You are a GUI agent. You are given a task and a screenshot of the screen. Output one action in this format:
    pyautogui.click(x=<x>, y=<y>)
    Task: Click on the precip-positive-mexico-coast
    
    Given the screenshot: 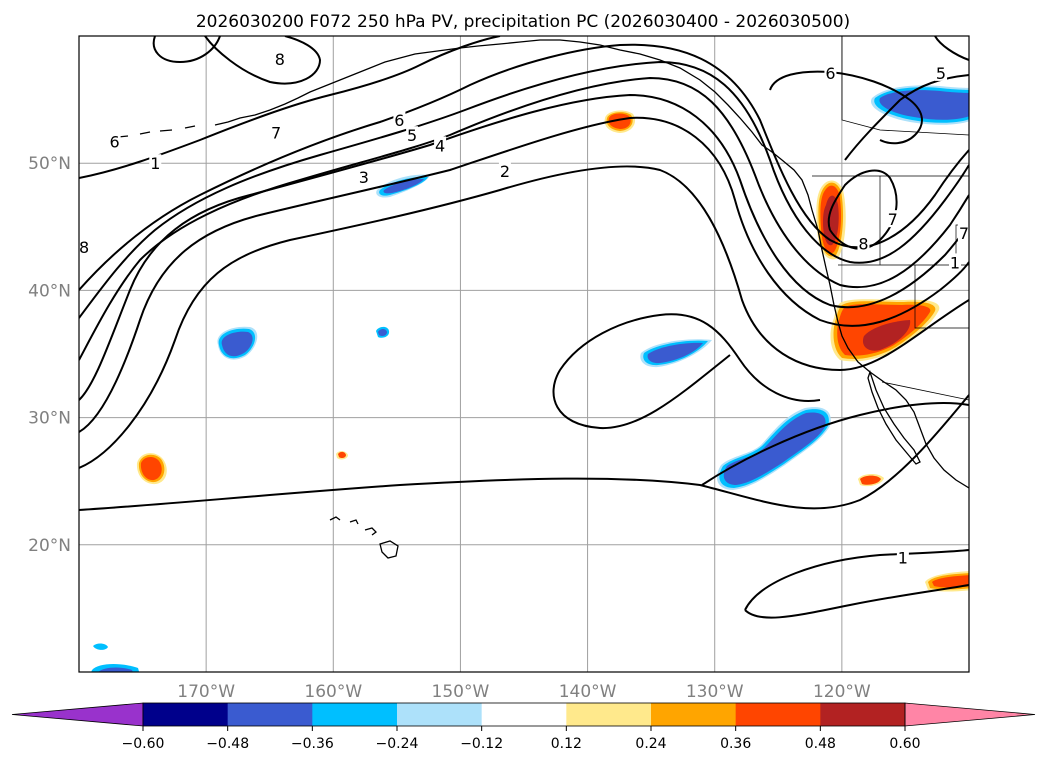 What is the action you would take?
    pyautogui.click(x=947, y=581)
    